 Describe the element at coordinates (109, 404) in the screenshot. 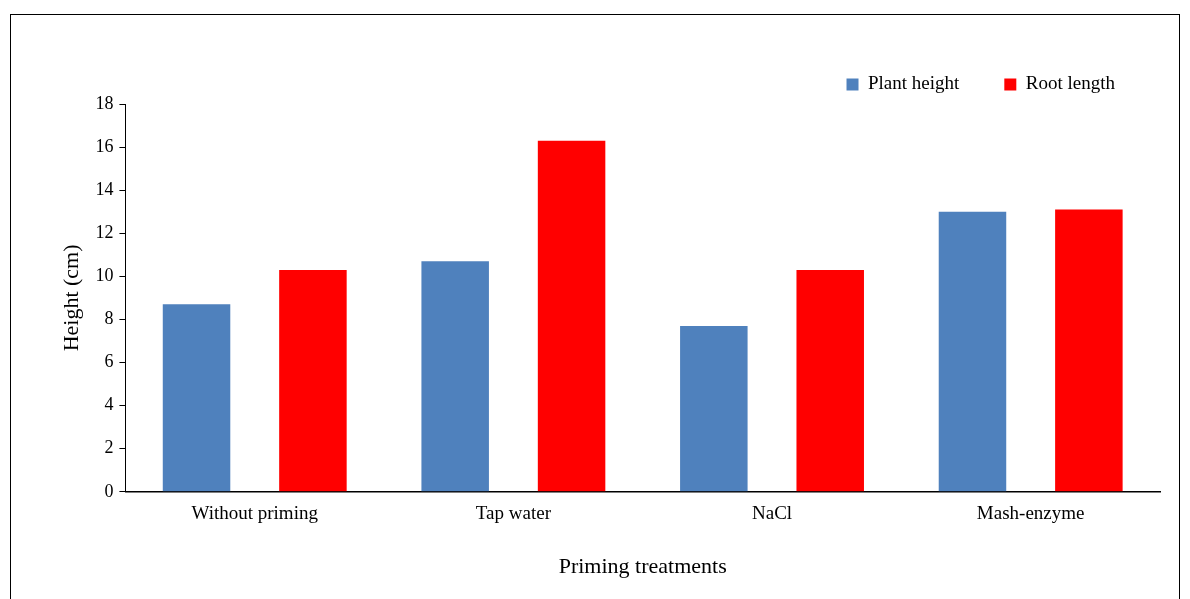

I see `y-tick-label: 4` at that location.